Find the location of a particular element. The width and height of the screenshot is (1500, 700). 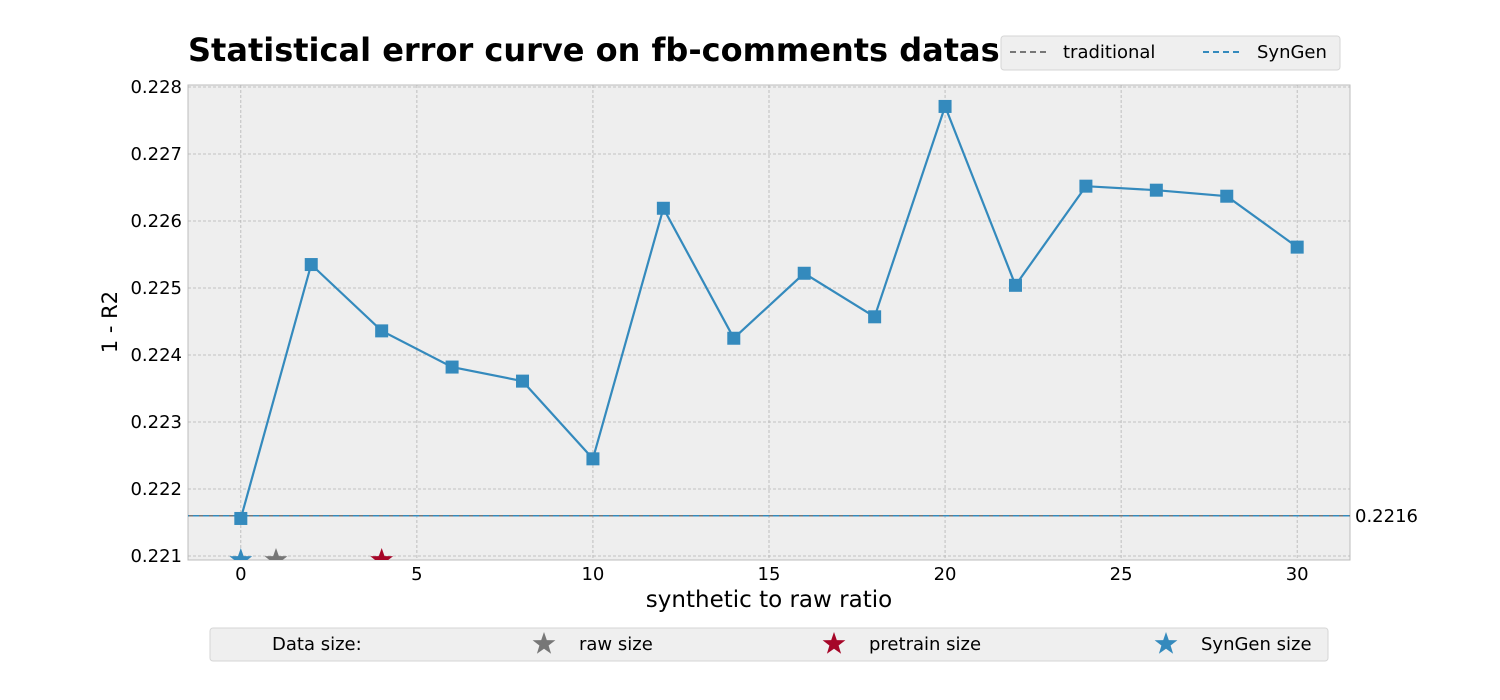

x-tick-label: 20 is located at coordinates (945, 574).